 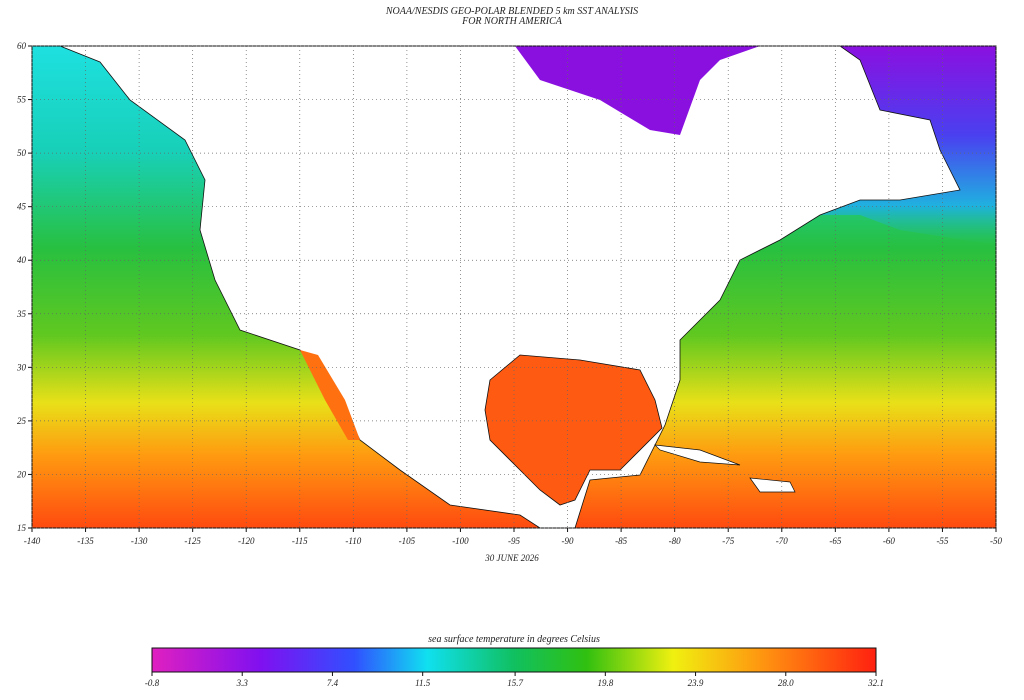 I want to click on x-tick-label: -95, so click(x=514, y=541).